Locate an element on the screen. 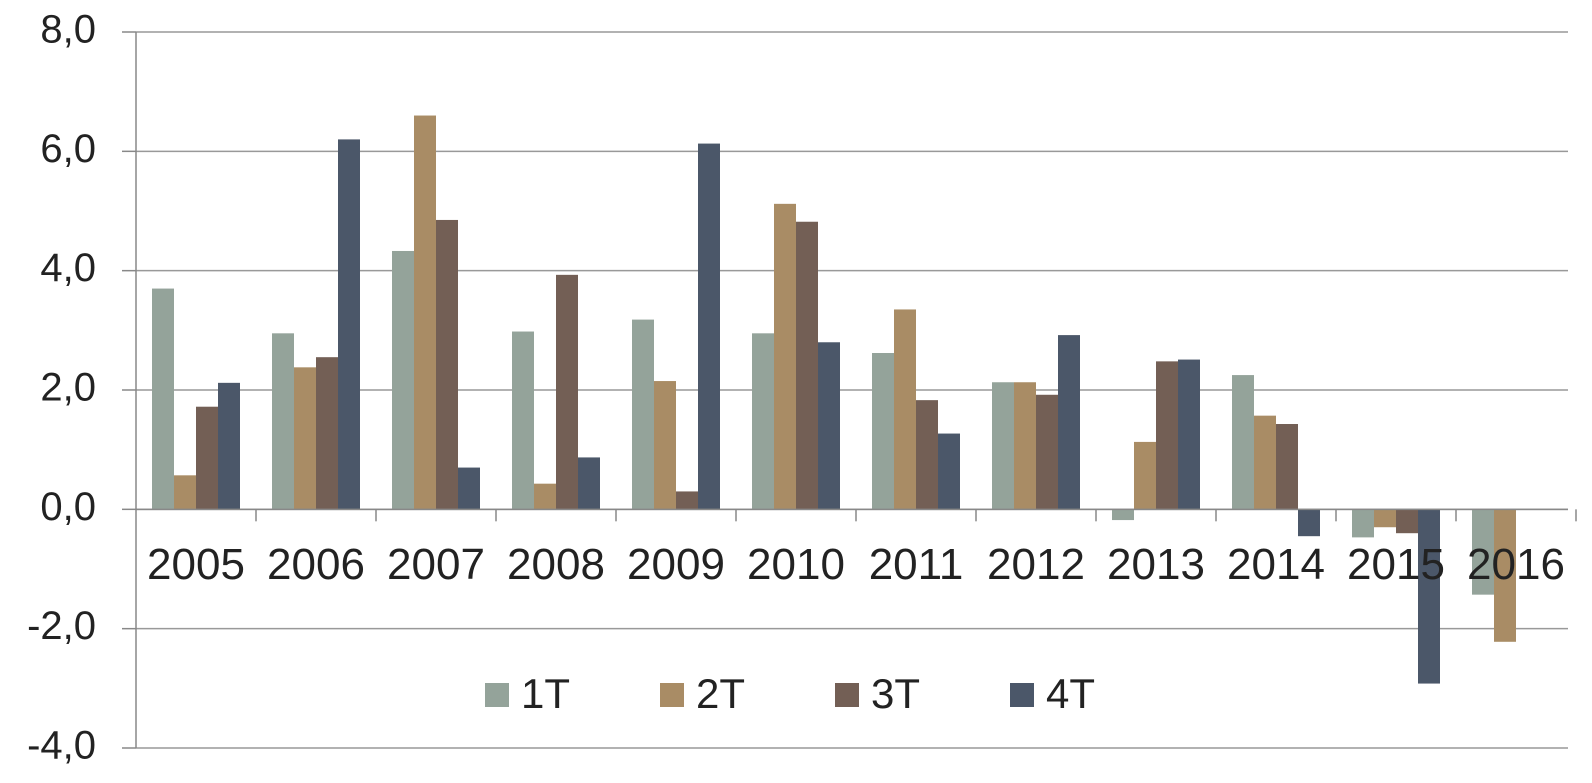 This screenshot has width=1592, height=783. y-tick-label: 2,0 is located at coordinates (68, 388).